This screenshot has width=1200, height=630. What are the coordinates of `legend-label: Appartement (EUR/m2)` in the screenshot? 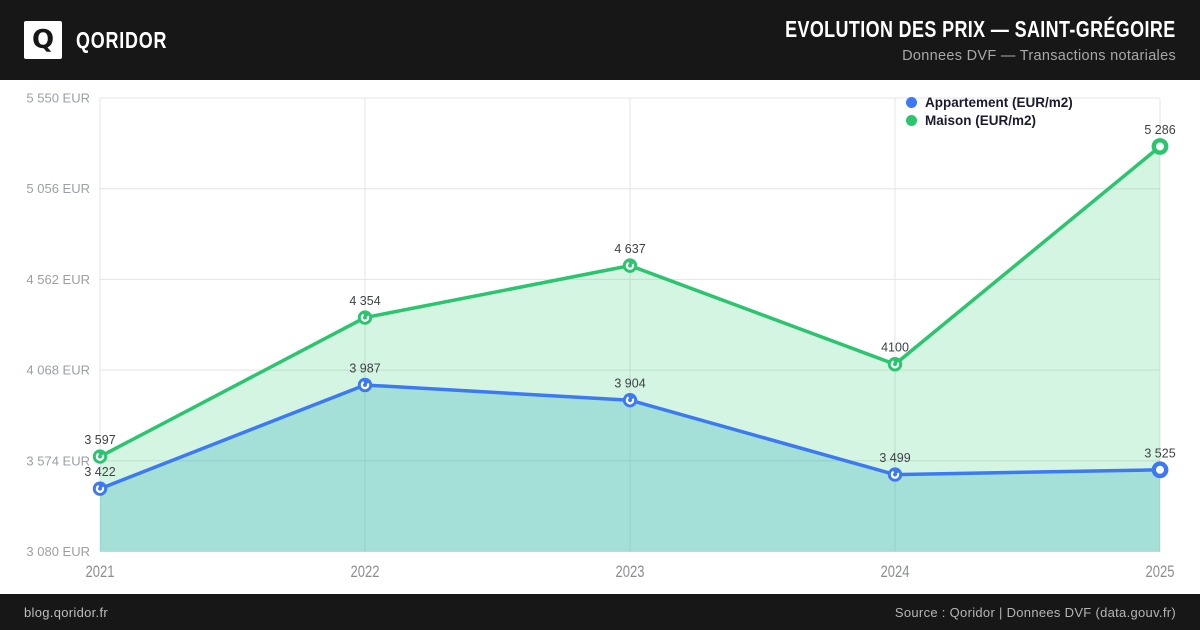 It's located at (999, 102).